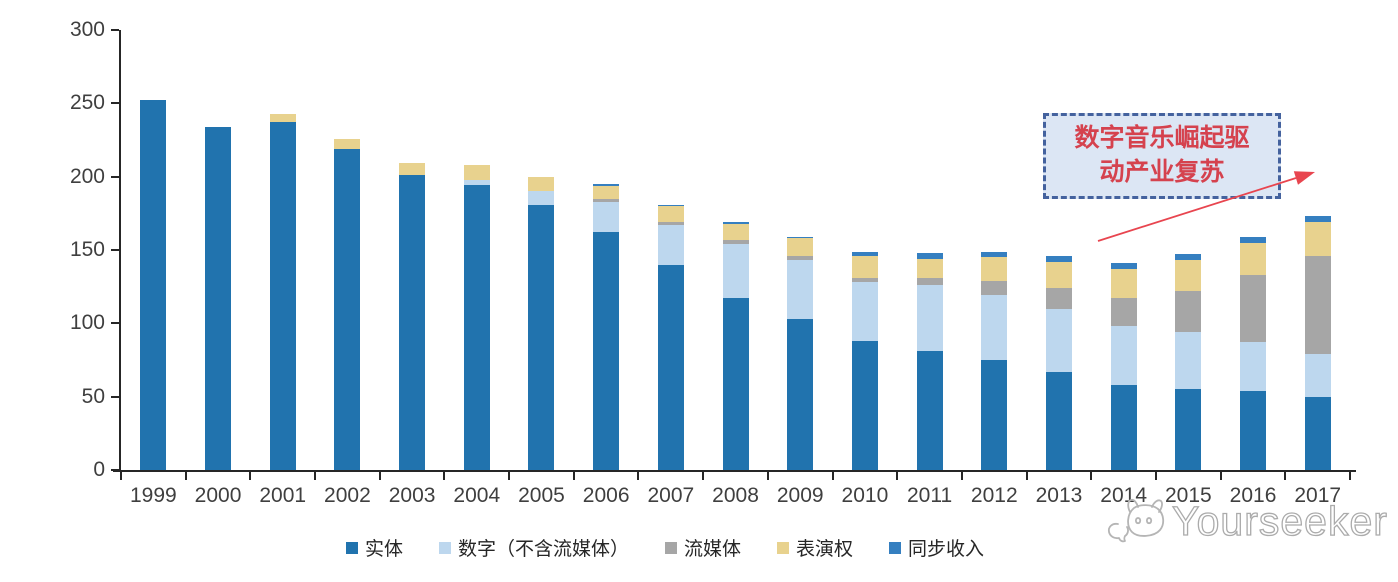 Image resolution: width=1398 pixels, height=582 pixels. I want to click on legend-item: 表演权, so click(815, 547).